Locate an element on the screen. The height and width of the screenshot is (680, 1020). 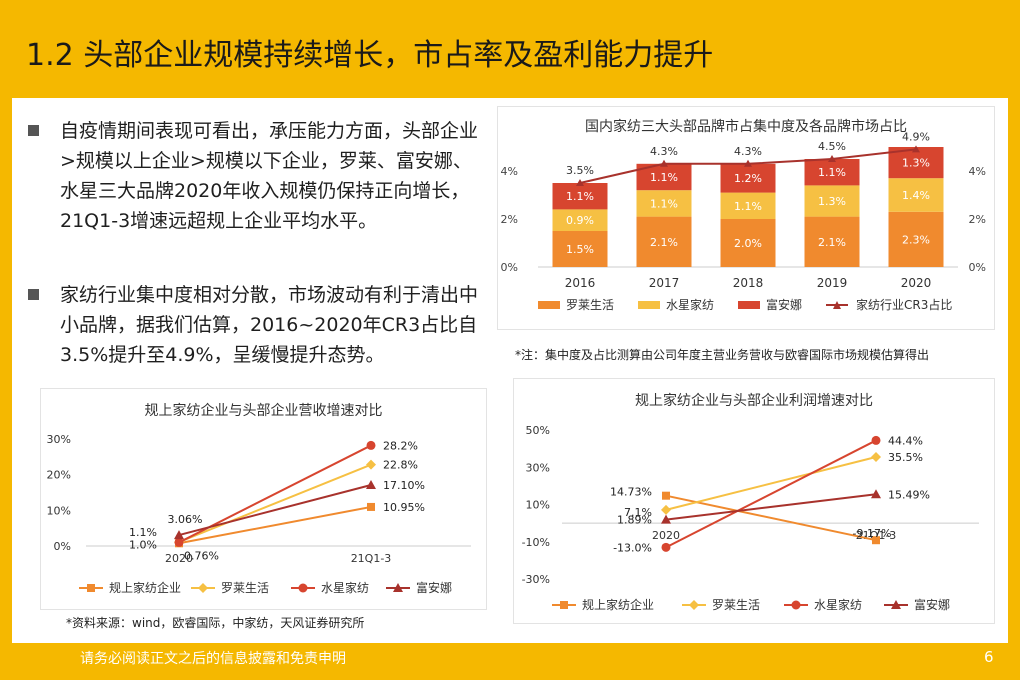
y-tick-label: 0% is located at coordinates (509, 267).